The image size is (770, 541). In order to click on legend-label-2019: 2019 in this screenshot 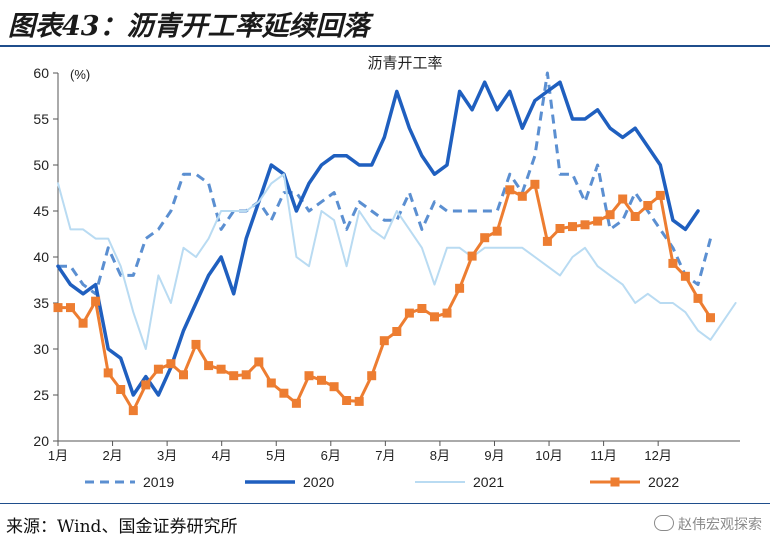, I will do `click(158, 482)`.